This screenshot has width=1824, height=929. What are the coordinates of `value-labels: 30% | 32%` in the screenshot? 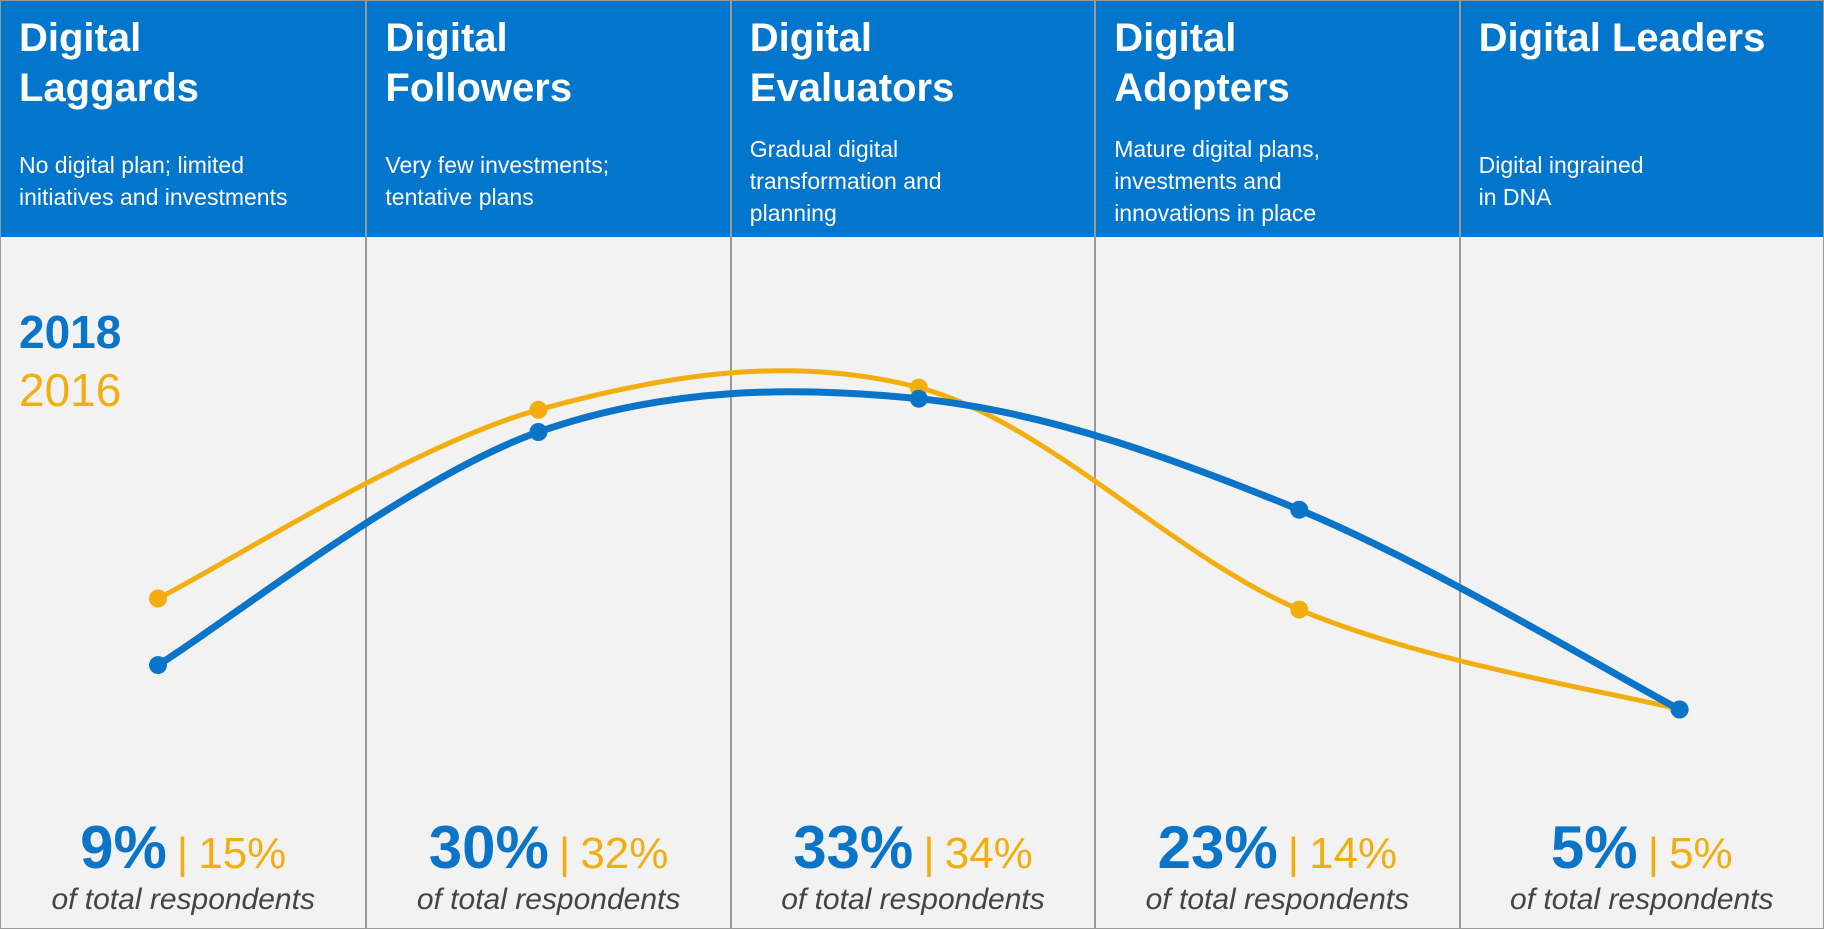 It's located at (548, 847).